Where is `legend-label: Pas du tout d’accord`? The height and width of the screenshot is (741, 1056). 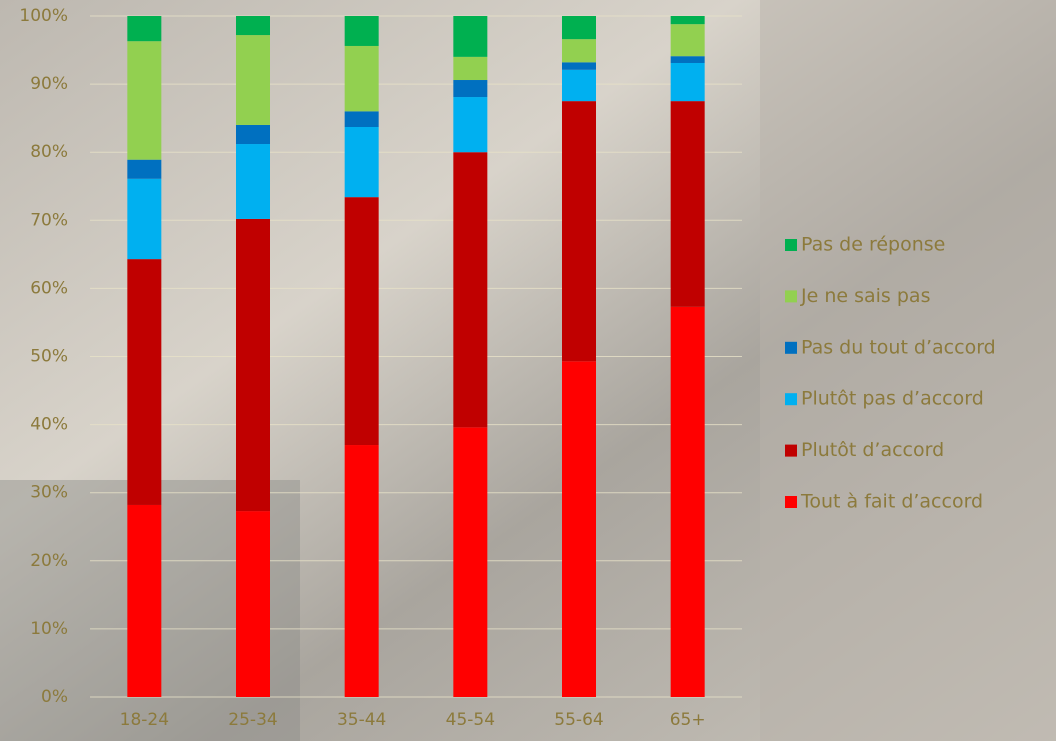 legend-label: Pas du tout d’accord is located at coordinates (898, 347).